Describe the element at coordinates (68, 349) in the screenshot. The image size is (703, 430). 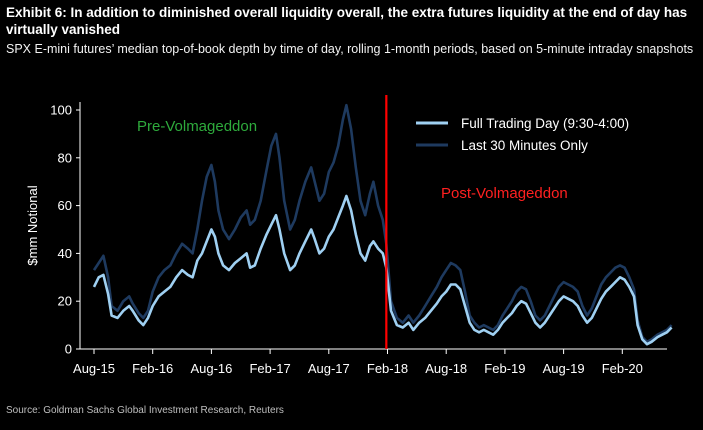
I see `y-tick-label: 0` at that location.